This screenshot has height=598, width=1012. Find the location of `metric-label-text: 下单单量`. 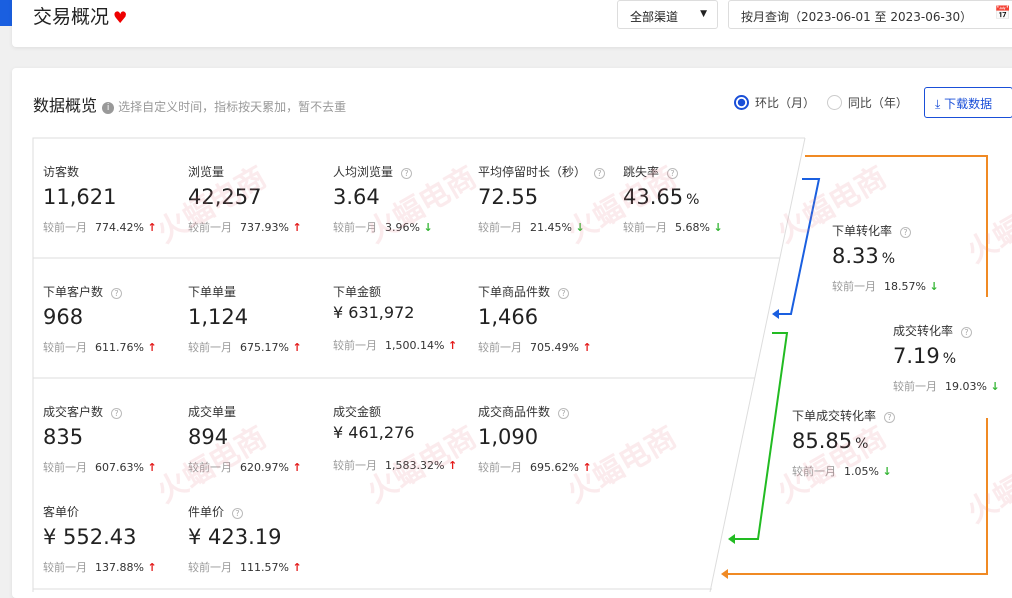

metric-label-text: 下单单量 is located at coordinates (212, 292).